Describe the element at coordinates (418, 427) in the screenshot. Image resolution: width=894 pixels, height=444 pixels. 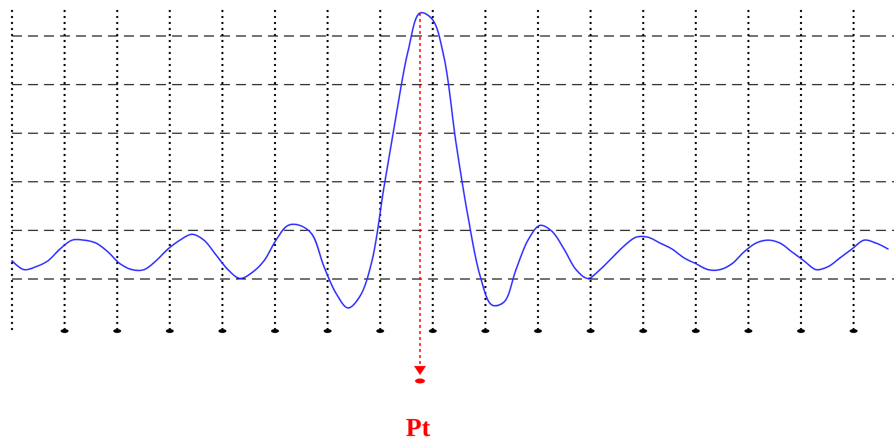
I see `text: Pt` at that location.